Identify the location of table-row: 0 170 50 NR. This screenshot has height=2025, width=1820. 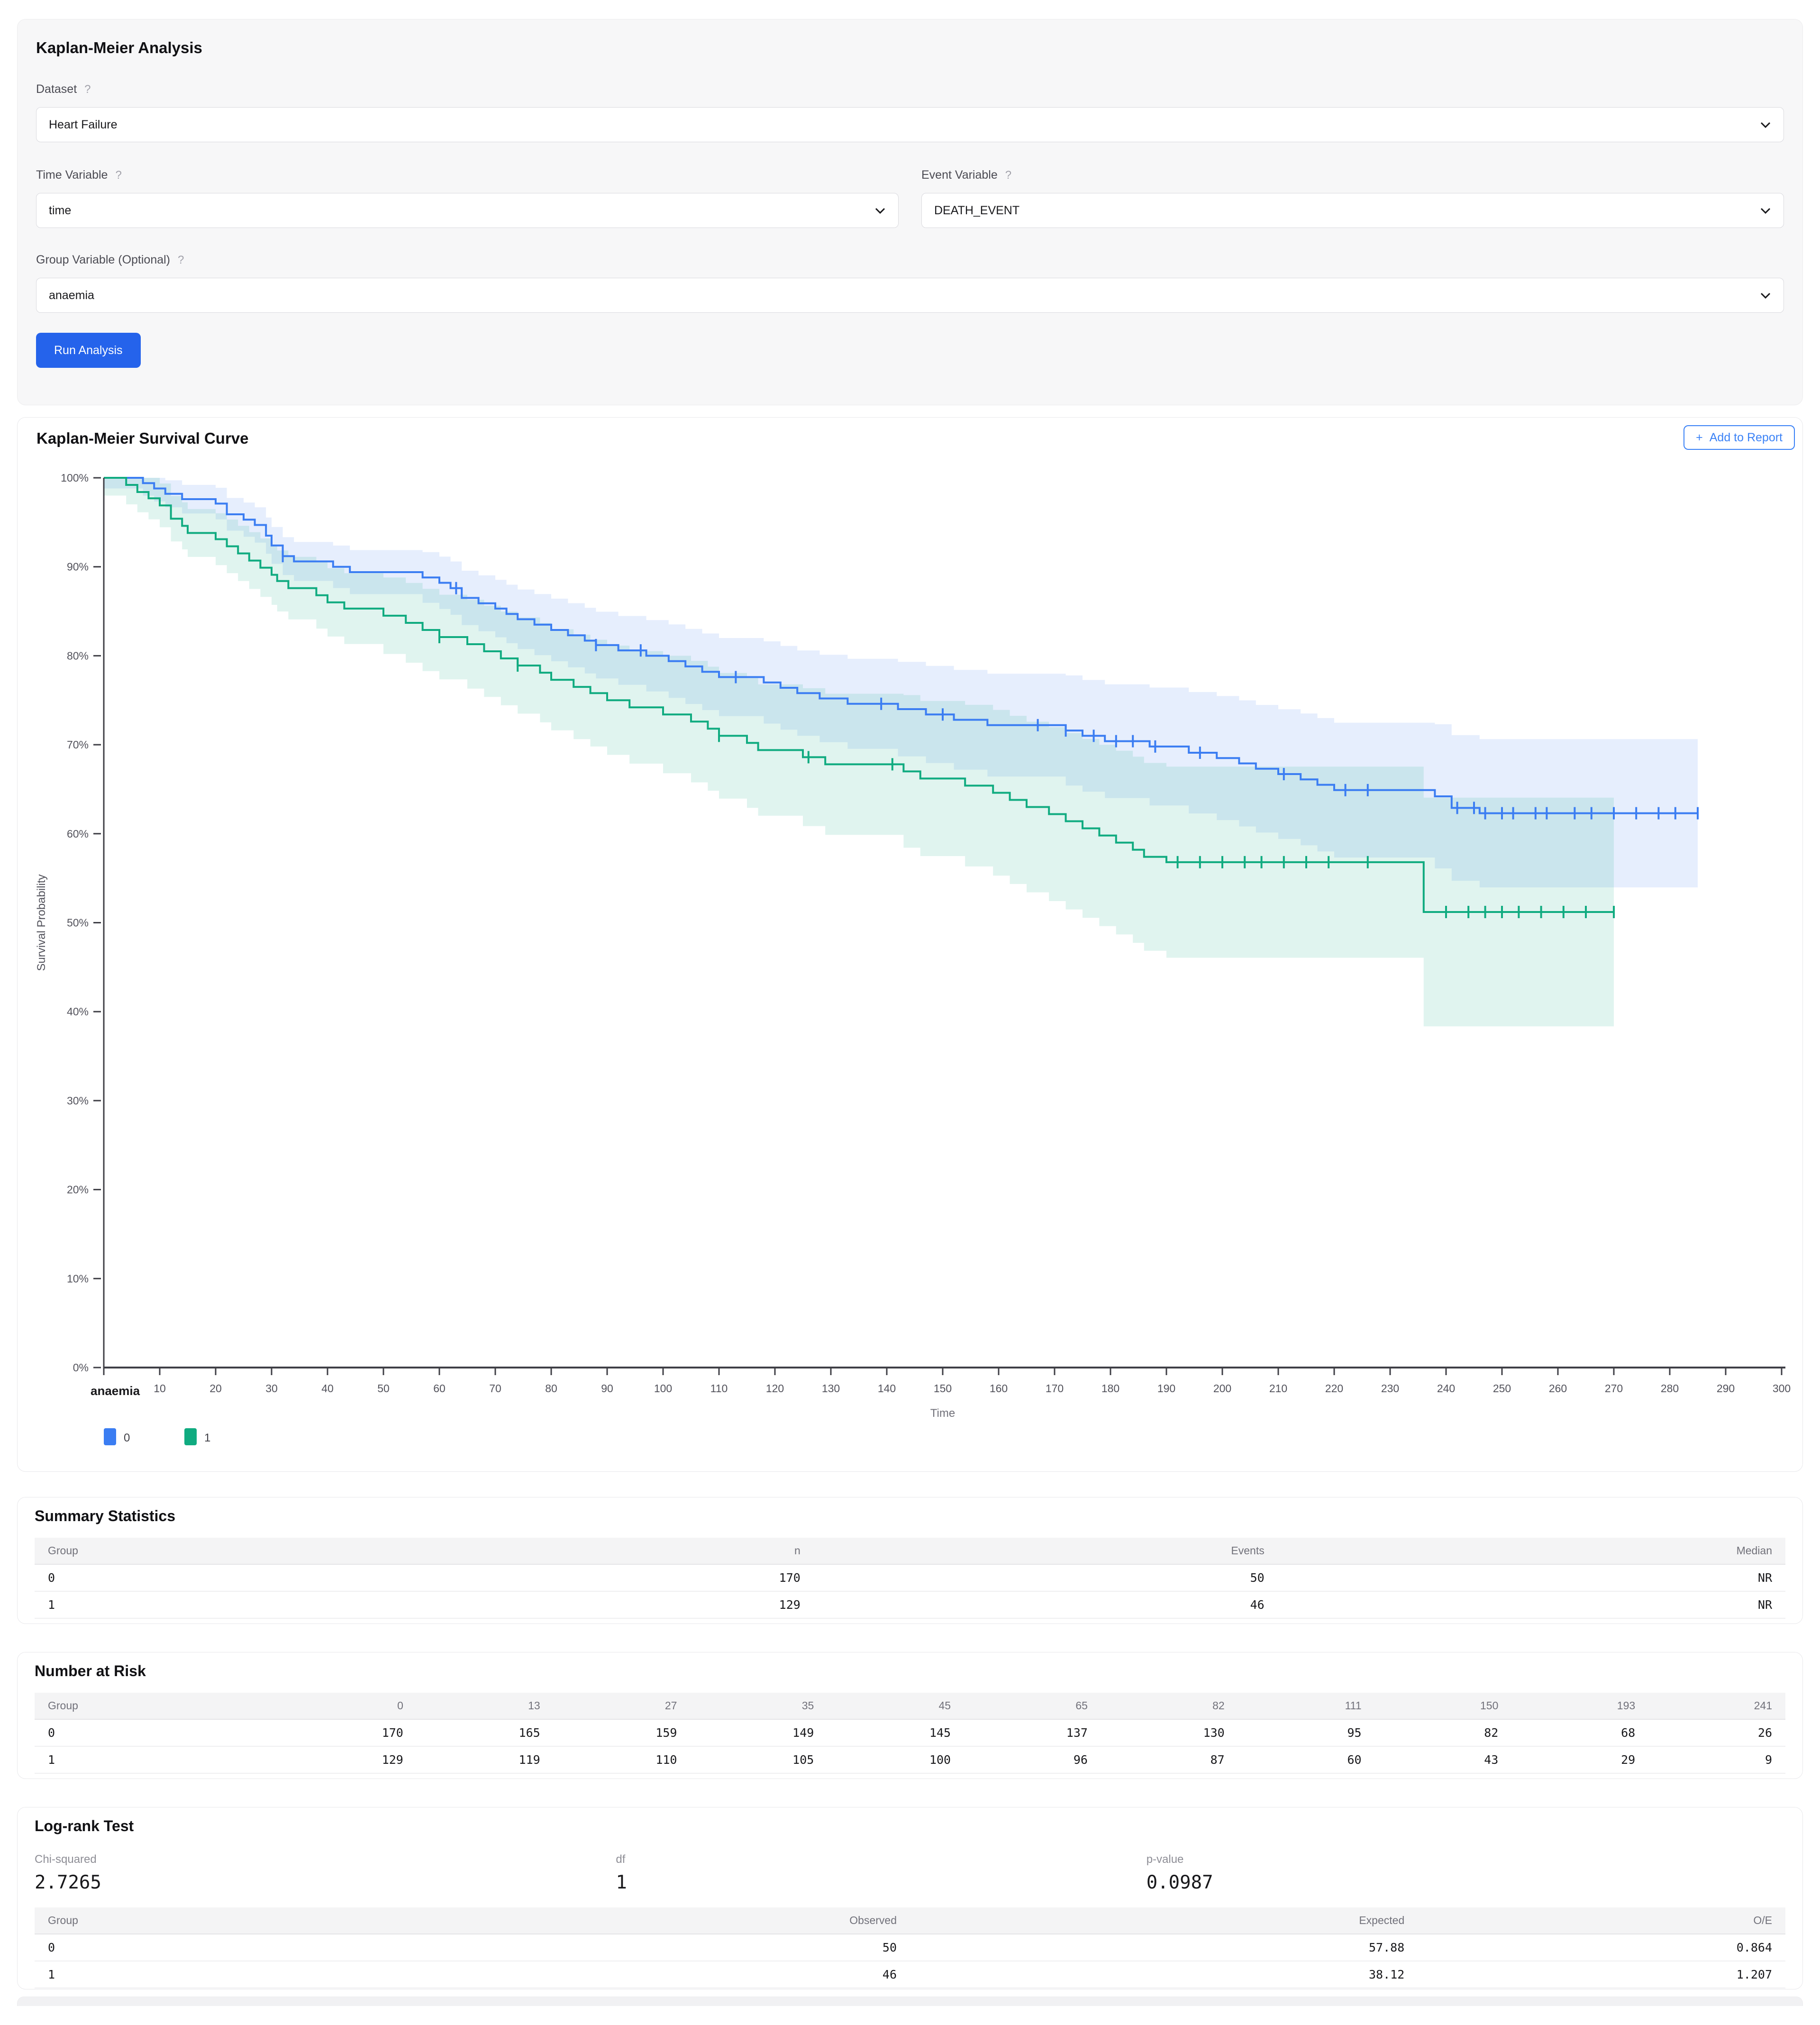
(910, 1578).